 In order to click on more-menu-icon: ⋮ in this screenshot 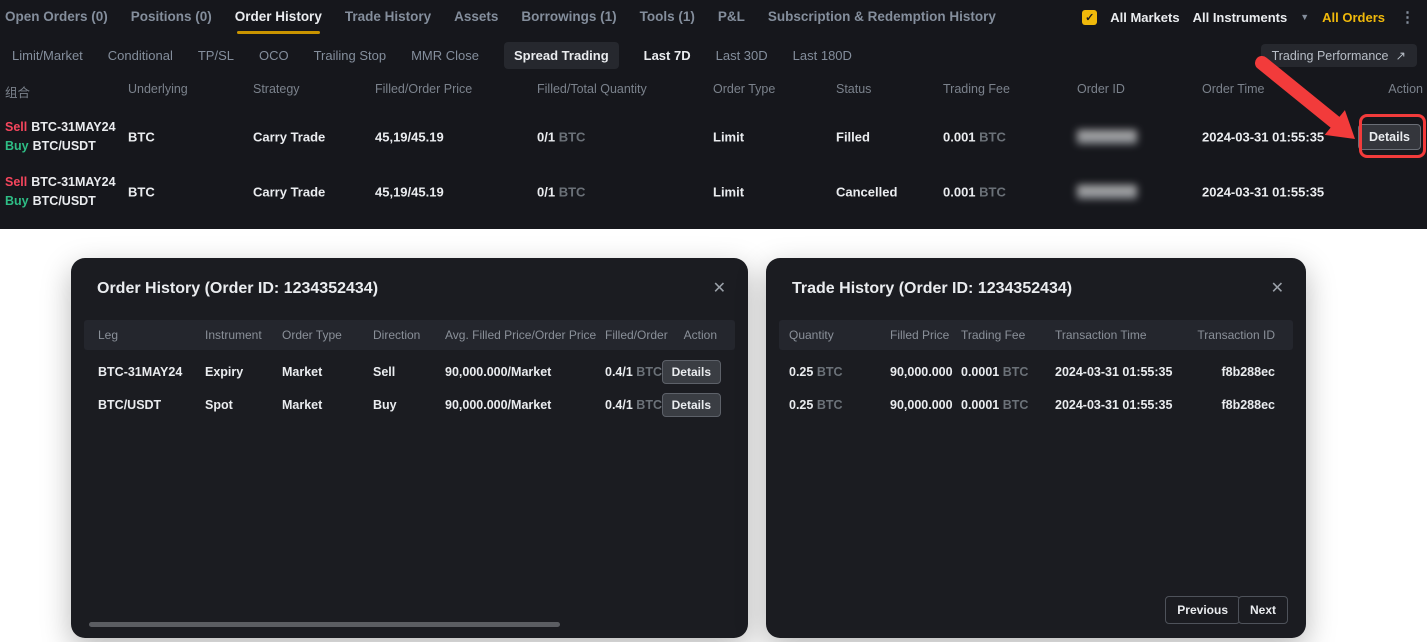, I will do `click(1407, 17)`.